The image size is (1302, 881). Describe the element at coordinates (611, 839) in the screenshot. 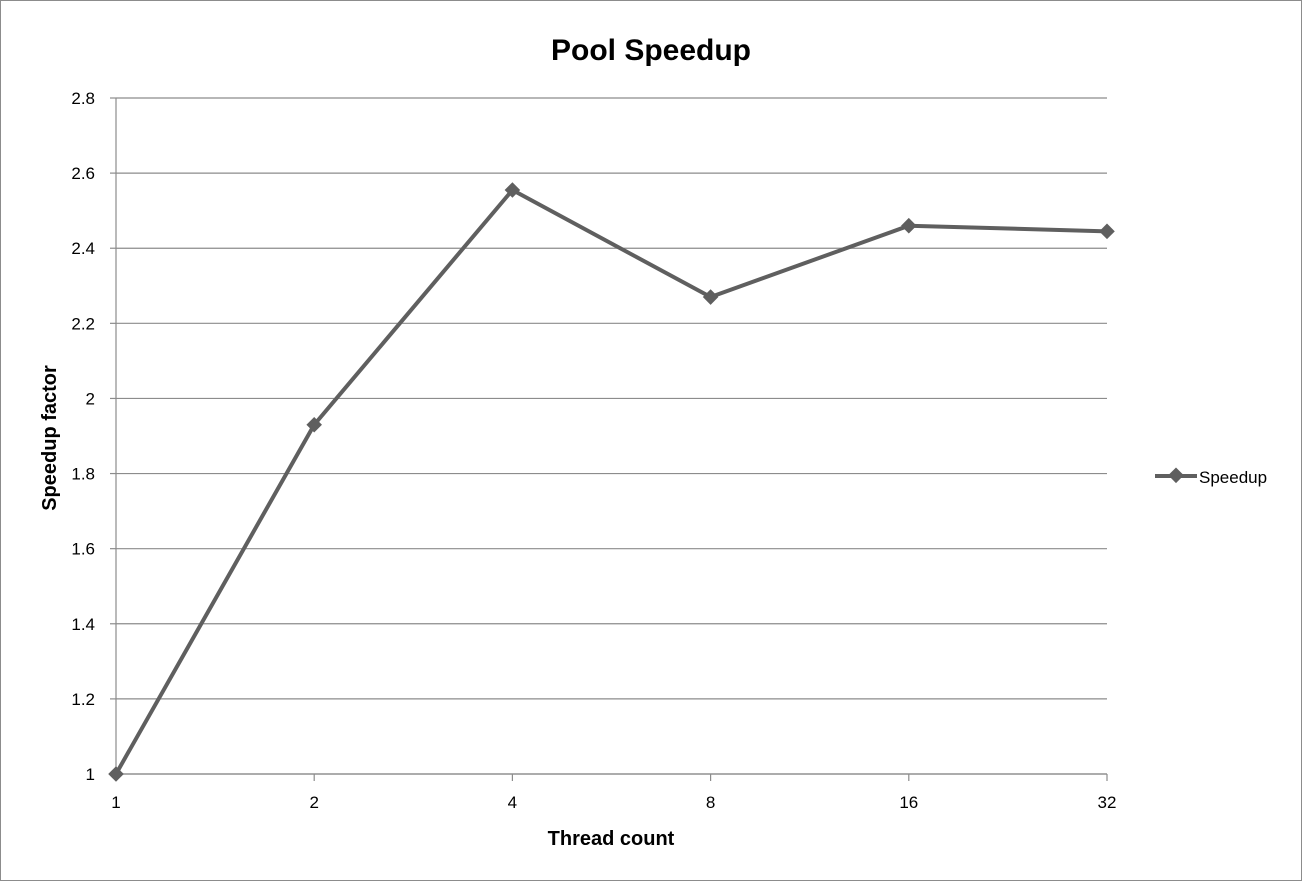

I see `x-axis-label: Thread count` at that location.